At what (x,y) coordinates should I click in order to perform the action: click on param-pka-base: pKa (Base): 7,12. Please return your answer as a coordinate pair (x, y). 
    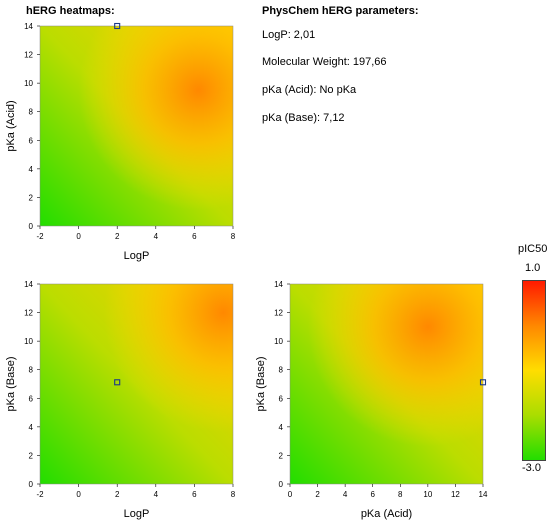
    Looking at the image, I should click on (303, 118).